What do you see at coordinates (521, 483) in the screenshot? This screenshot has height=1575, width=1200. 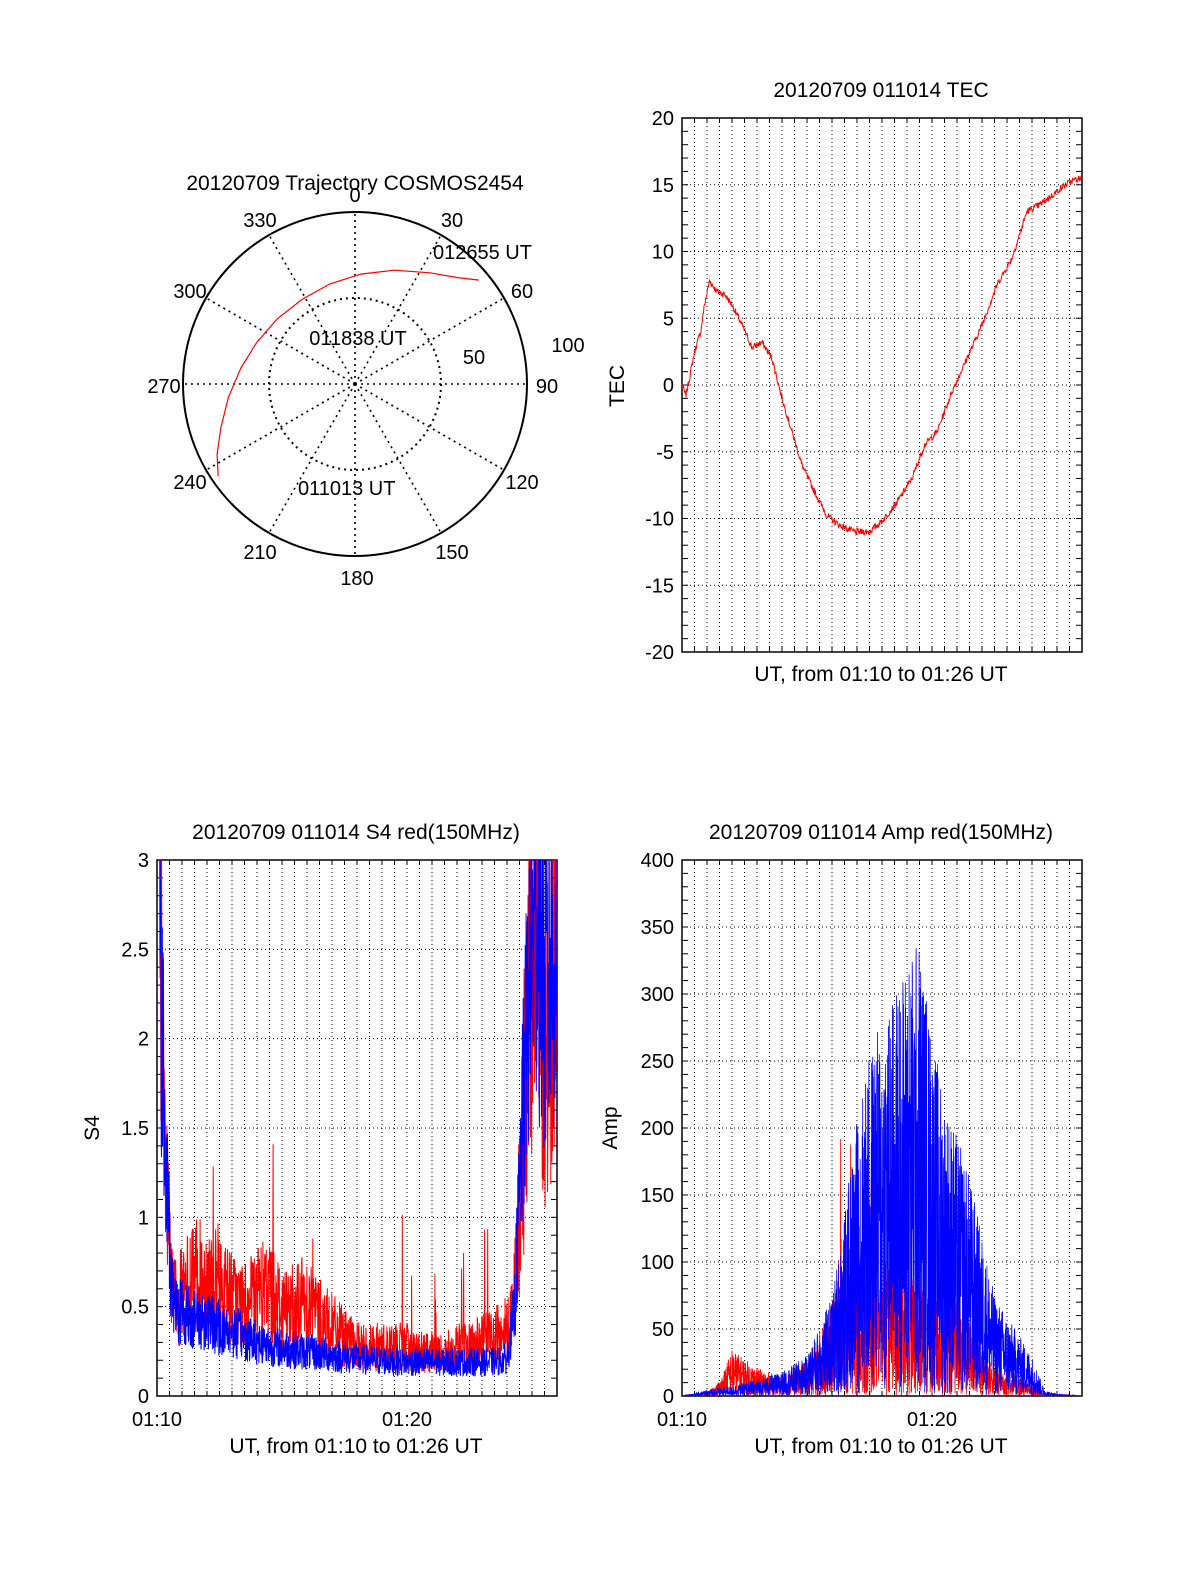 I see `polar-angle-label-120: 120` at bounding box center [521, 483].